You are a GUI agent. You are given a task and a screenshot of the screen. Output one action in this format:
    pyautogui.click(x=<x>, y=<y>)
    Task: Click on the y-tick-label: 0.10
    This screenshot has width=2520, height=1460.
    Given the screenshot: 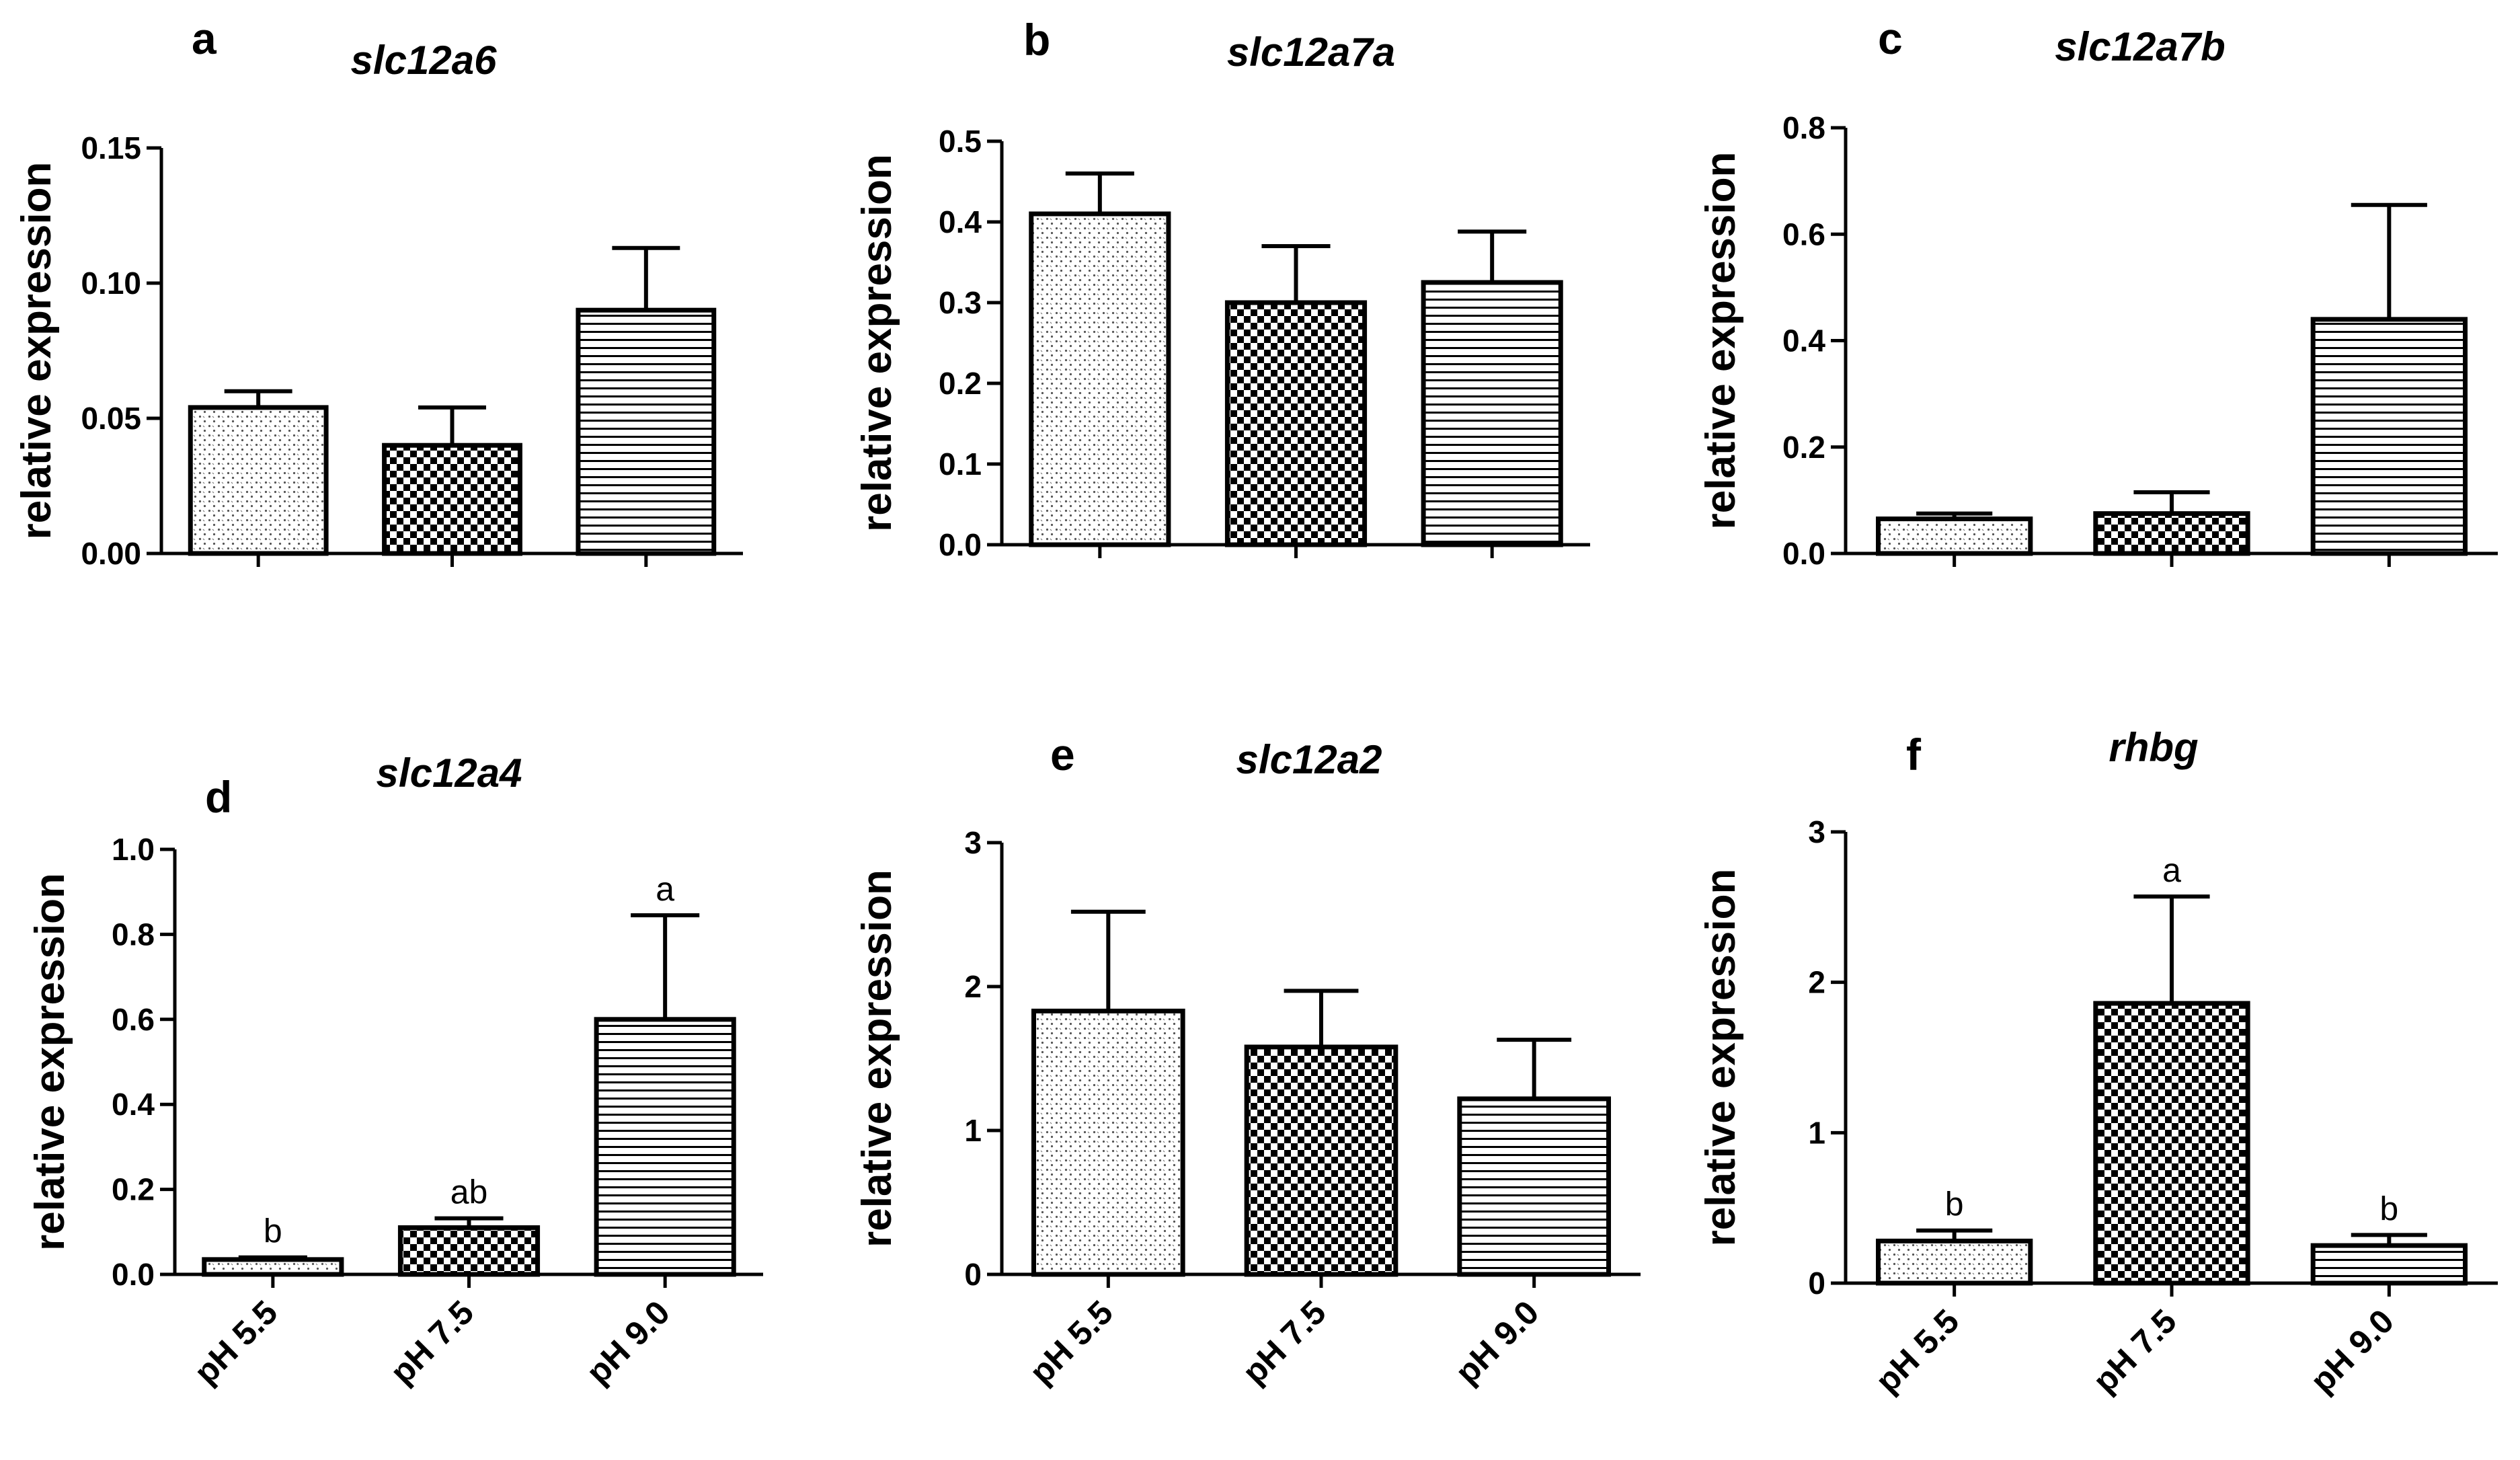 What is the action you would take?
    pyautogui.click(x=111, y=283)
    